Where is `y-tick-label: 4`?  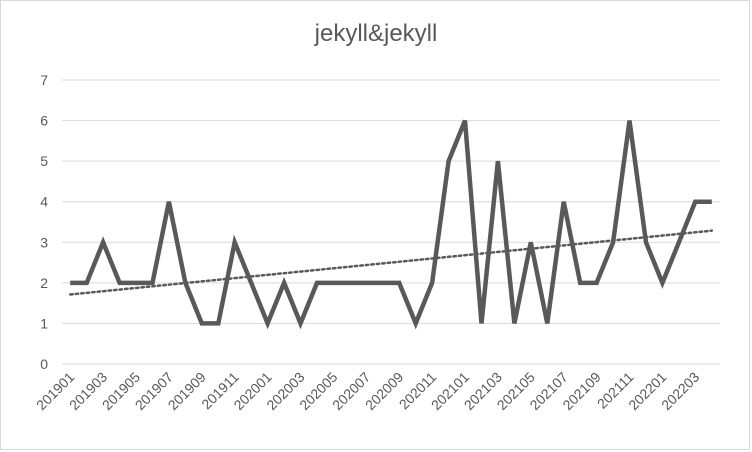 y-tick-label: 4 is located at coordinates (44, 202).